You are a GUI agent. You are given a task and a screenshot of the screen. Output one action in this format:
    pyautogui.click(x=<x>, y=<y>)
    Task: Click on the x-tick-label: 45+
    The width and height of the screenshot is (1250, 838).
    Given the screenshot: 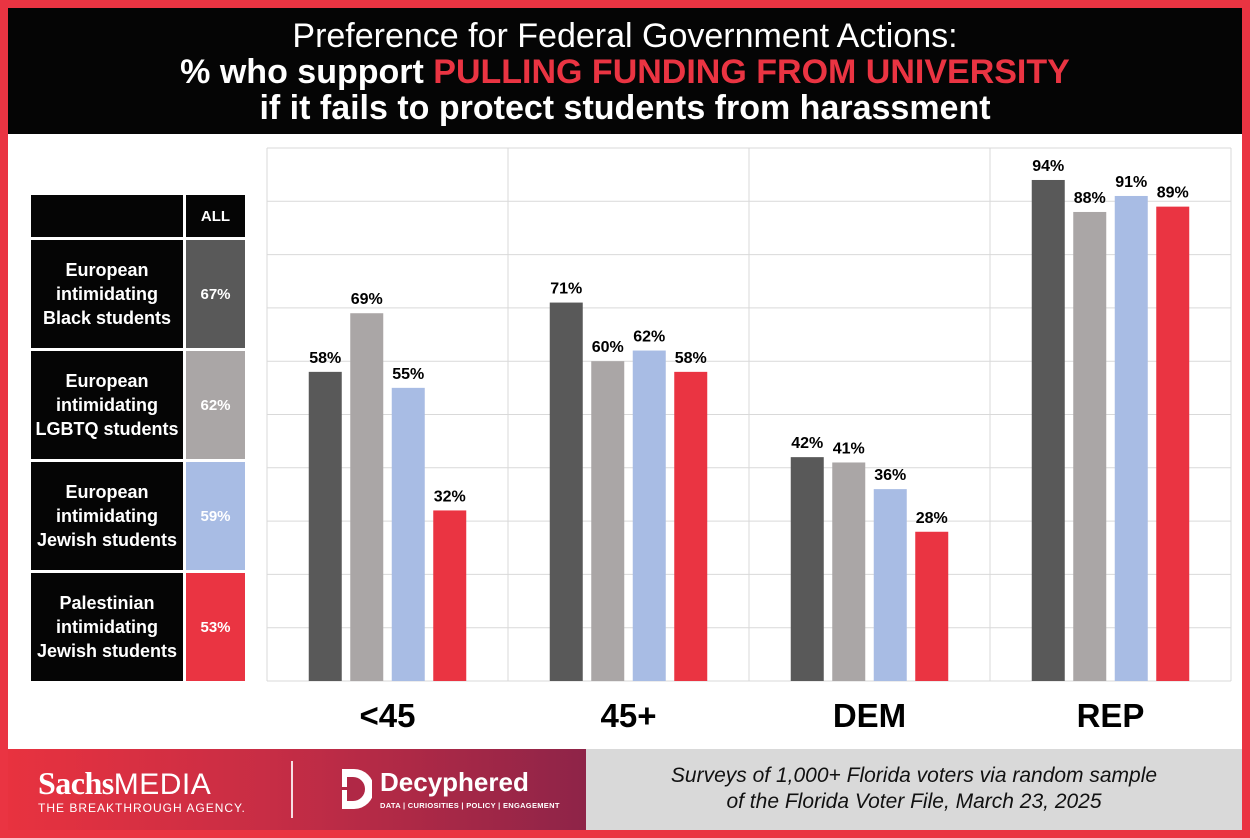 What is the action you would take?
    pyautogui.click(x=629, y=715)
    